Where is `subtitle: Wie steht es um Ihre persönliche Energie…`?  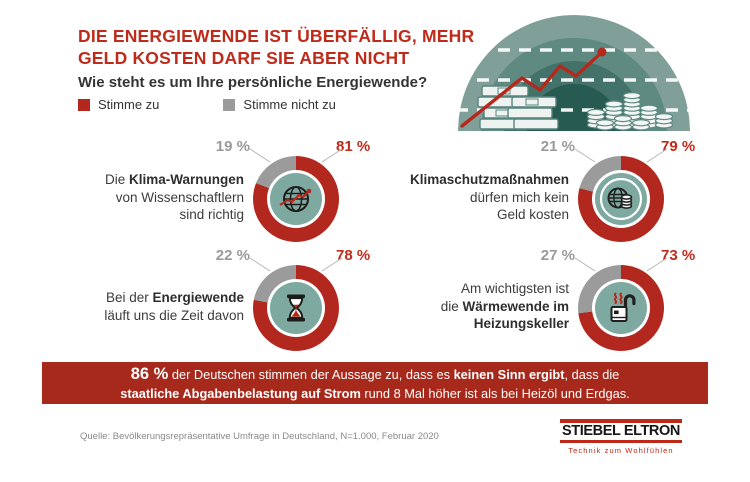
subtitle: Wie steht es um Ihre persönliche Energie… is located at coordinates (253, 82).